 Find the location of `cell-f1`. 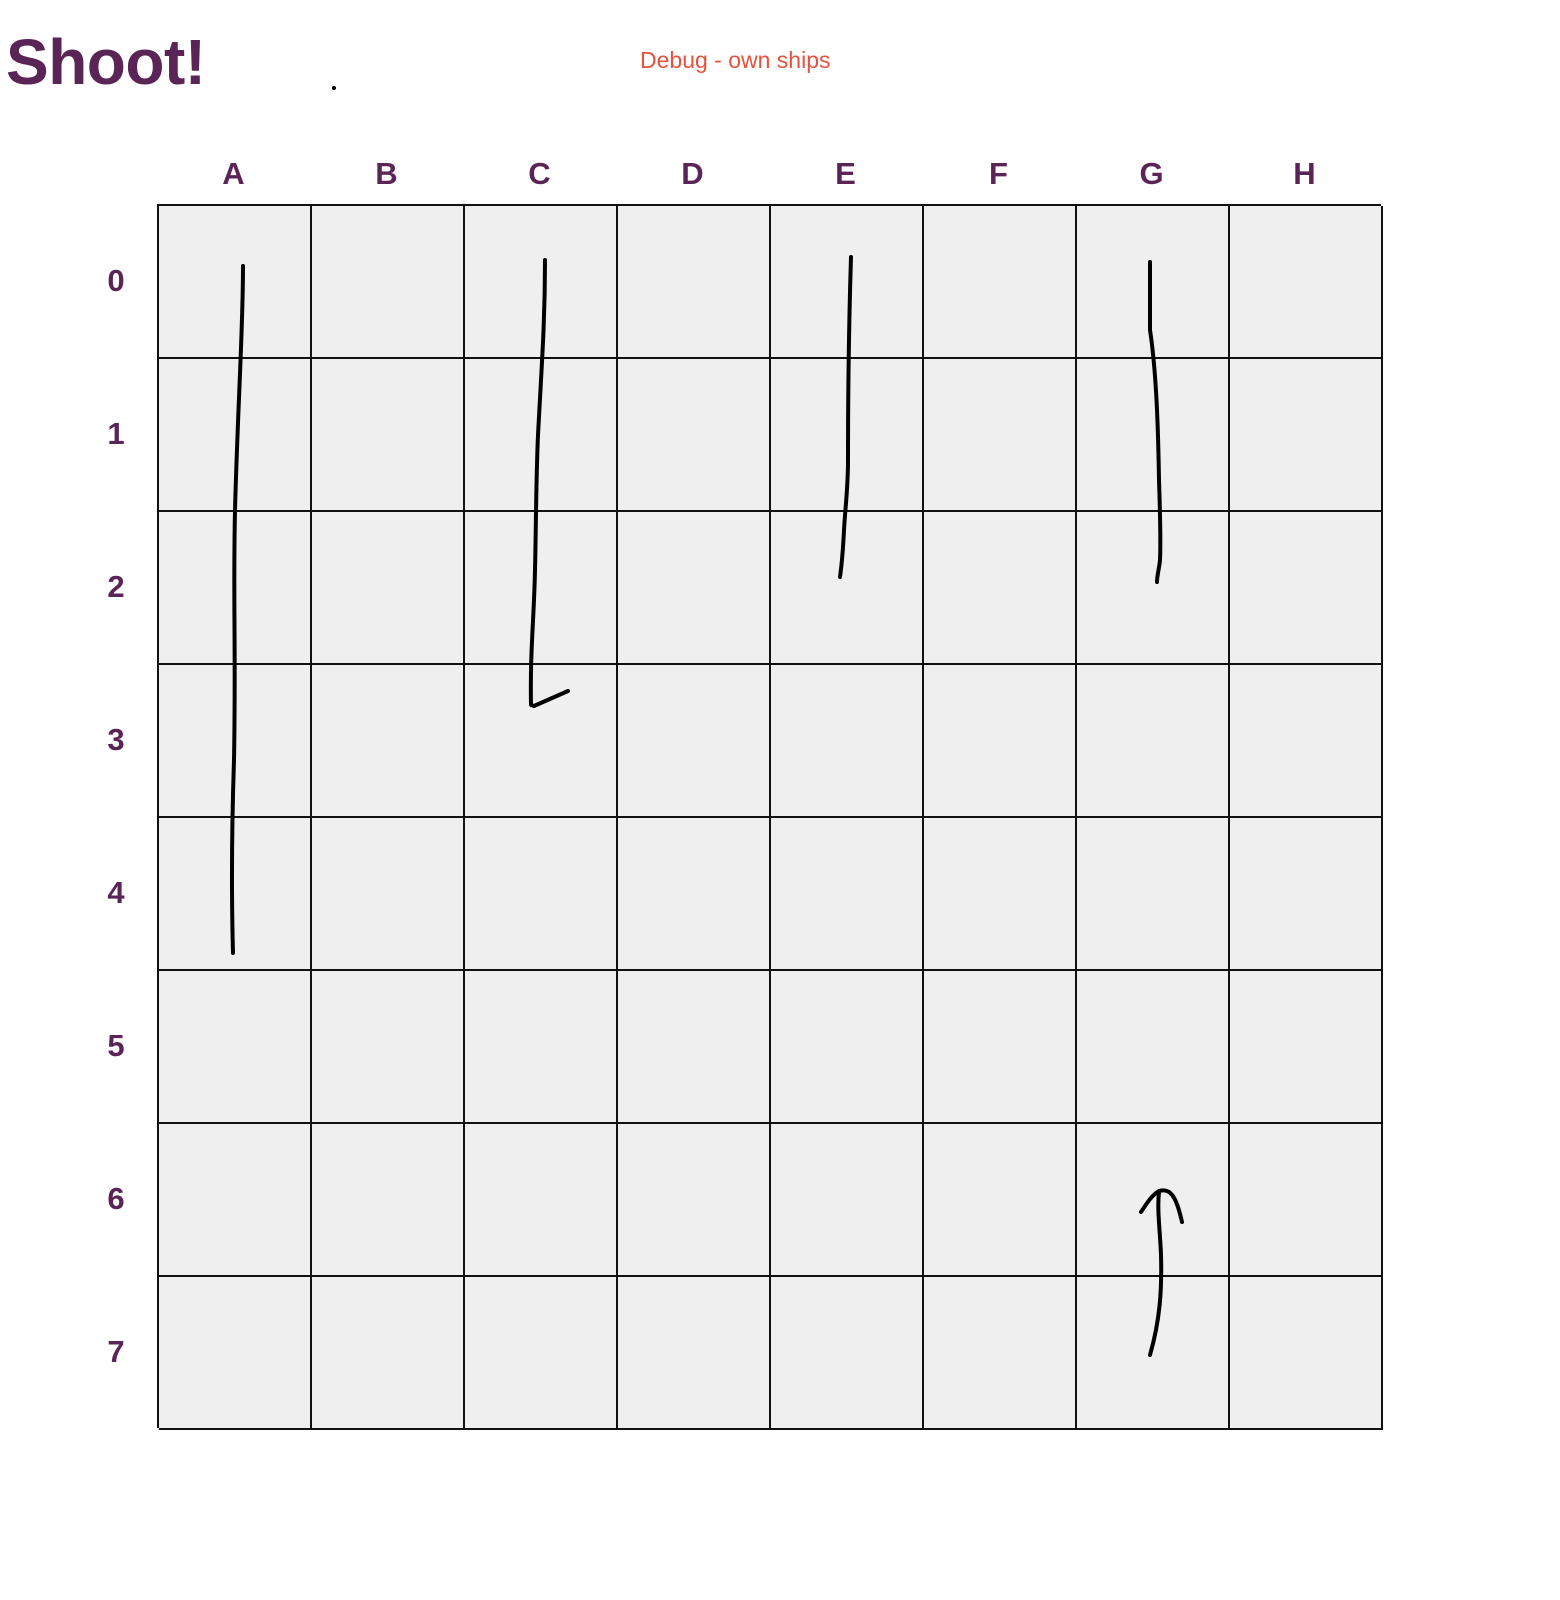

cell-f1 is located at coordinates (1000, 435).